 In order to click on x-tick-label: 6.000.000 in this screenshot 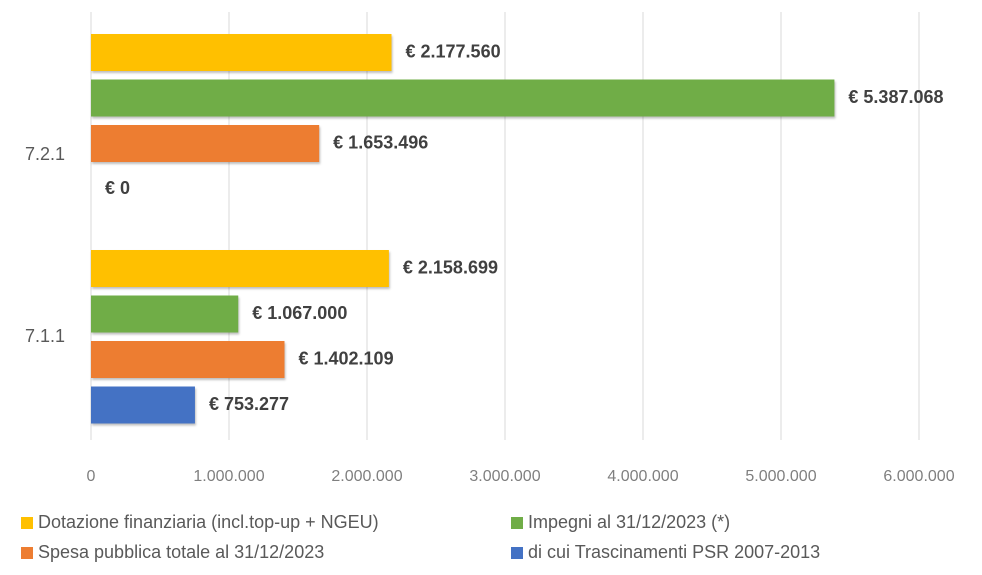, I will do `click(918, 476)`.